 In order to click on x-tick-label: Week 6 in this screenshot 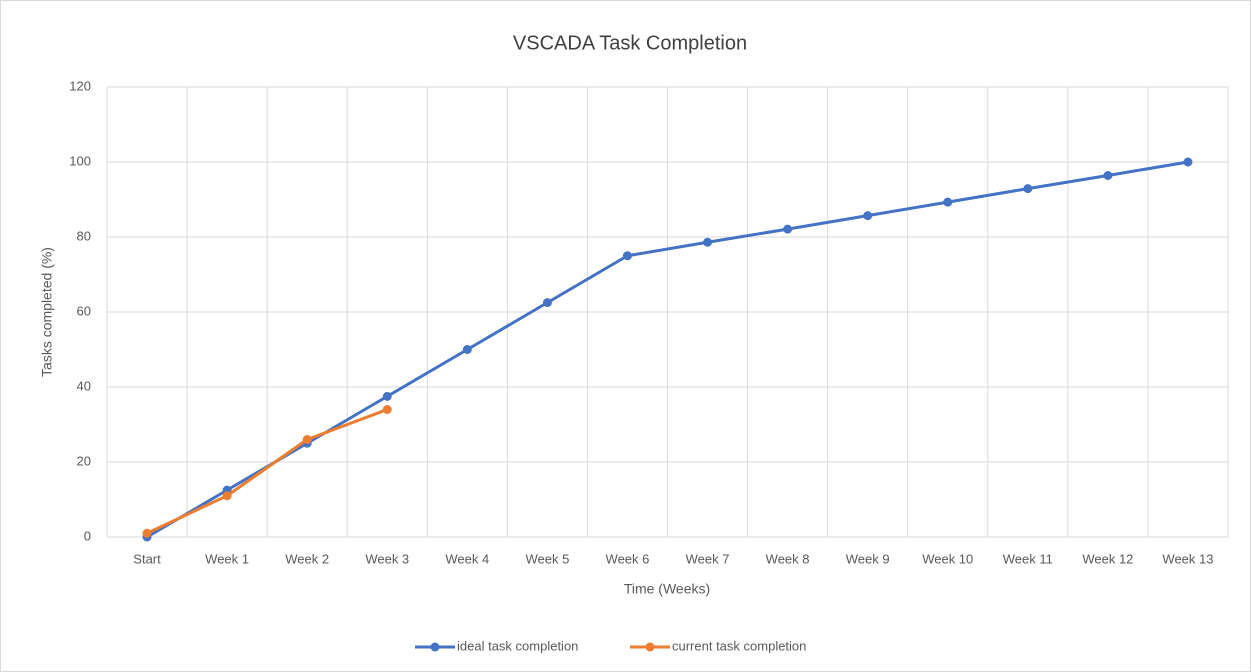, I will do `click(628, 558)`.